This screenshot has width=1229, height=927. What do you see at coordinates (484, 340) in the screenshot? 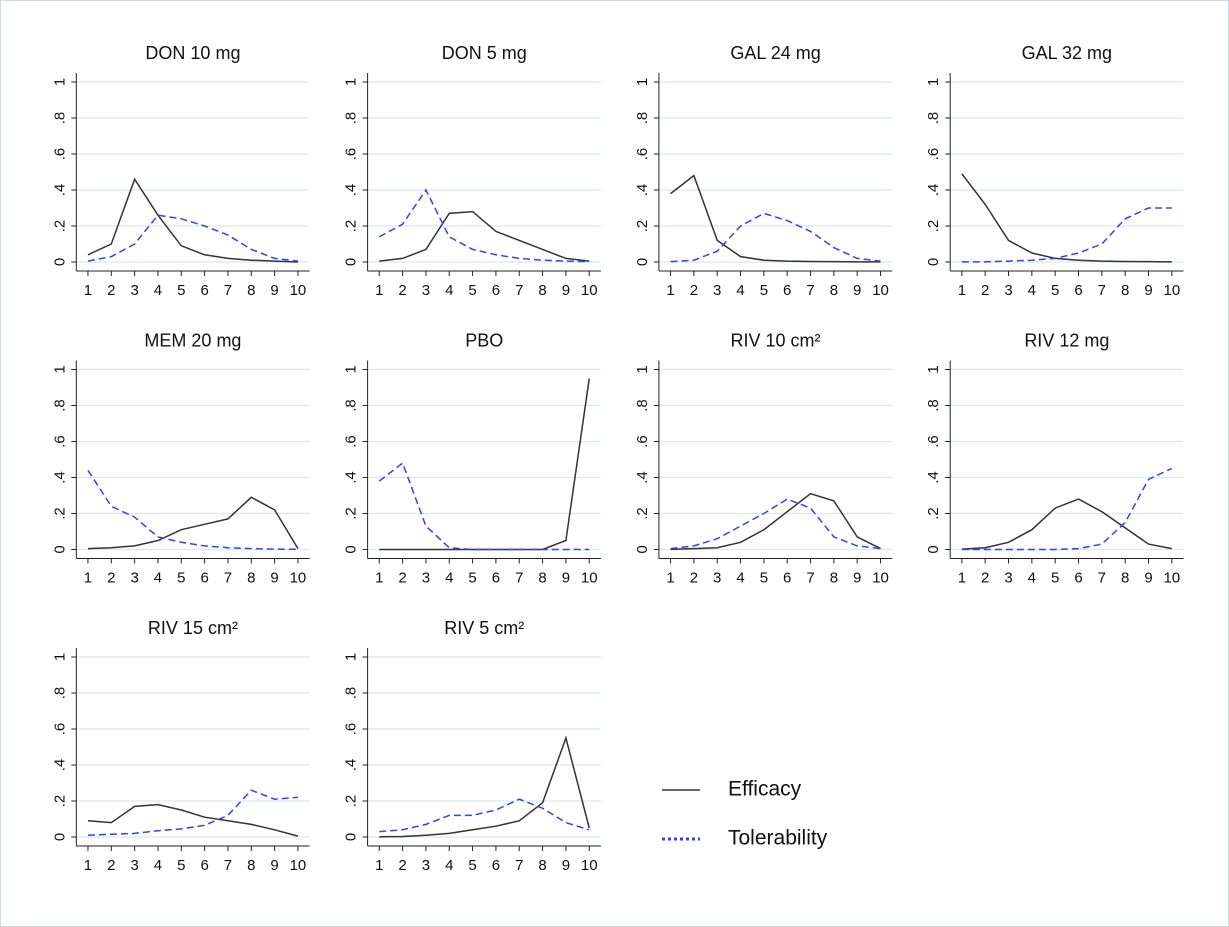
I see `panel-title: PBO` at bounding box center [484, 340].